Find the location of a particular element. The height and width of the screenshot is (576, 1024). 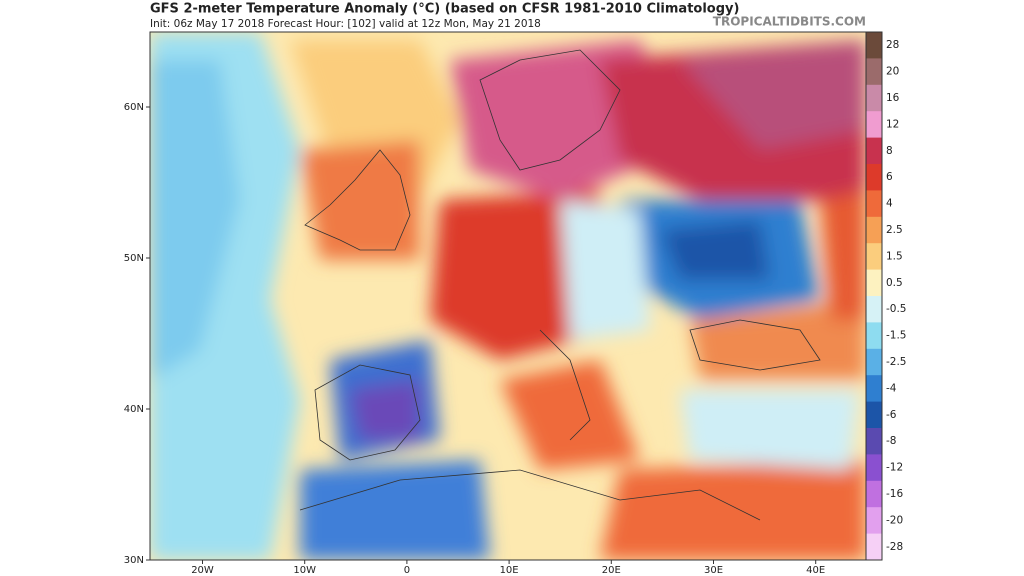

lon-label: 40E is located at coordinates (815, 570).